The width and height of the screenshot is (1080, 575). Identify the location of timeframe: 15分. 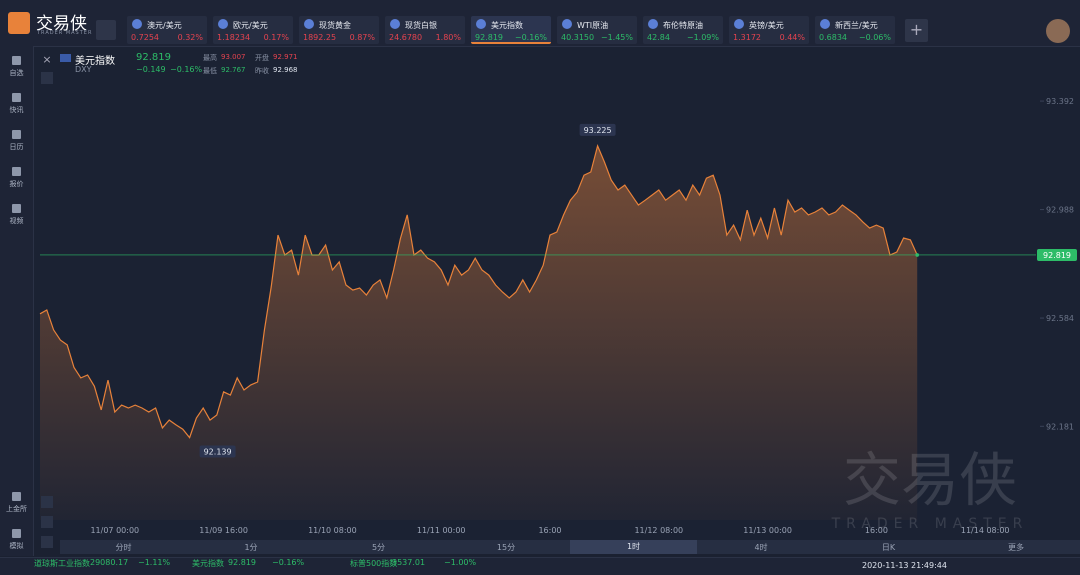
(506, 547).